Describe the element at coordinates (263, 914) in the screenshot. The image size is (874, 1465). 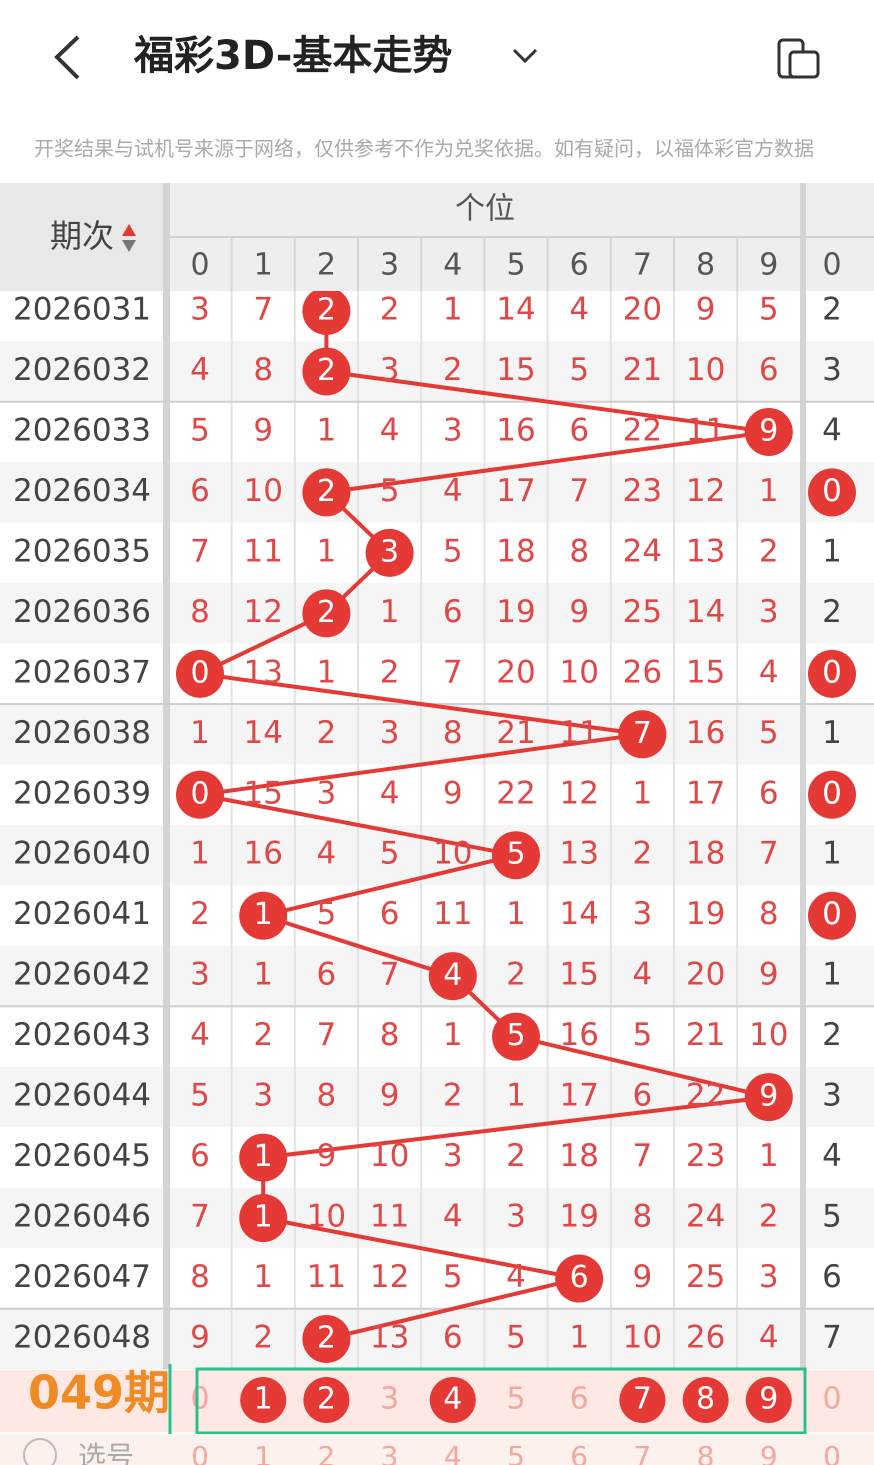
I see `hit-number: 1` at that location.